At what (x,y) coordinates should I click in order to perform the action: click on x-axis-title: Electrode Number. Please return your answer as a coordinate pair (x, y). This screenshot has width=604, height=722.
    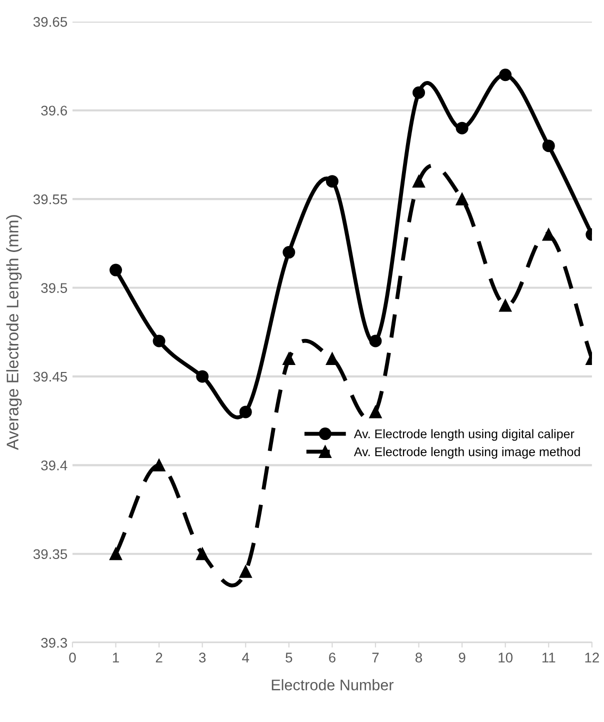
    Looking at the image, I should click on (333, 684).